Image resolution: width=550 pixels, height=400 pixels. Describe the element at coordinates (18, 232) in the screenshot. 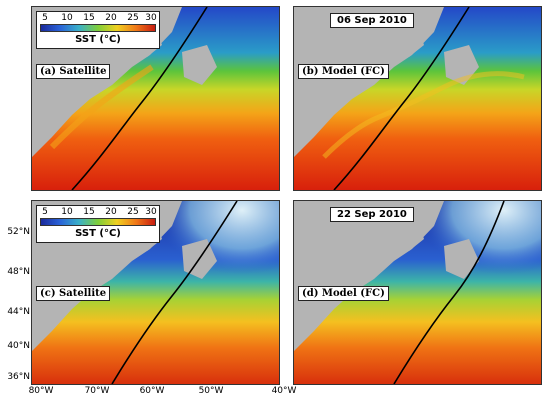

I see `lat-label: 52°N` at that location.